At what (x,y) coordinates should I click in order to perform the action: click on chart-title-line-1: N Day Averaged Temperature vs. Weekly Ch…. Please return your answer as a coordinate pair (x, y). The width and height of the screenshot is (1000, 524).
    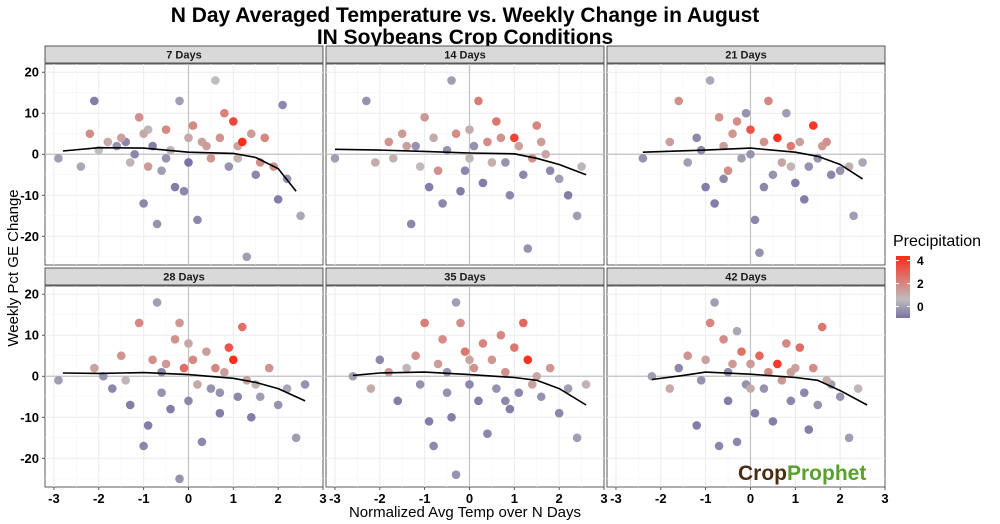
    Looking at the image, I should click on (465, 15).